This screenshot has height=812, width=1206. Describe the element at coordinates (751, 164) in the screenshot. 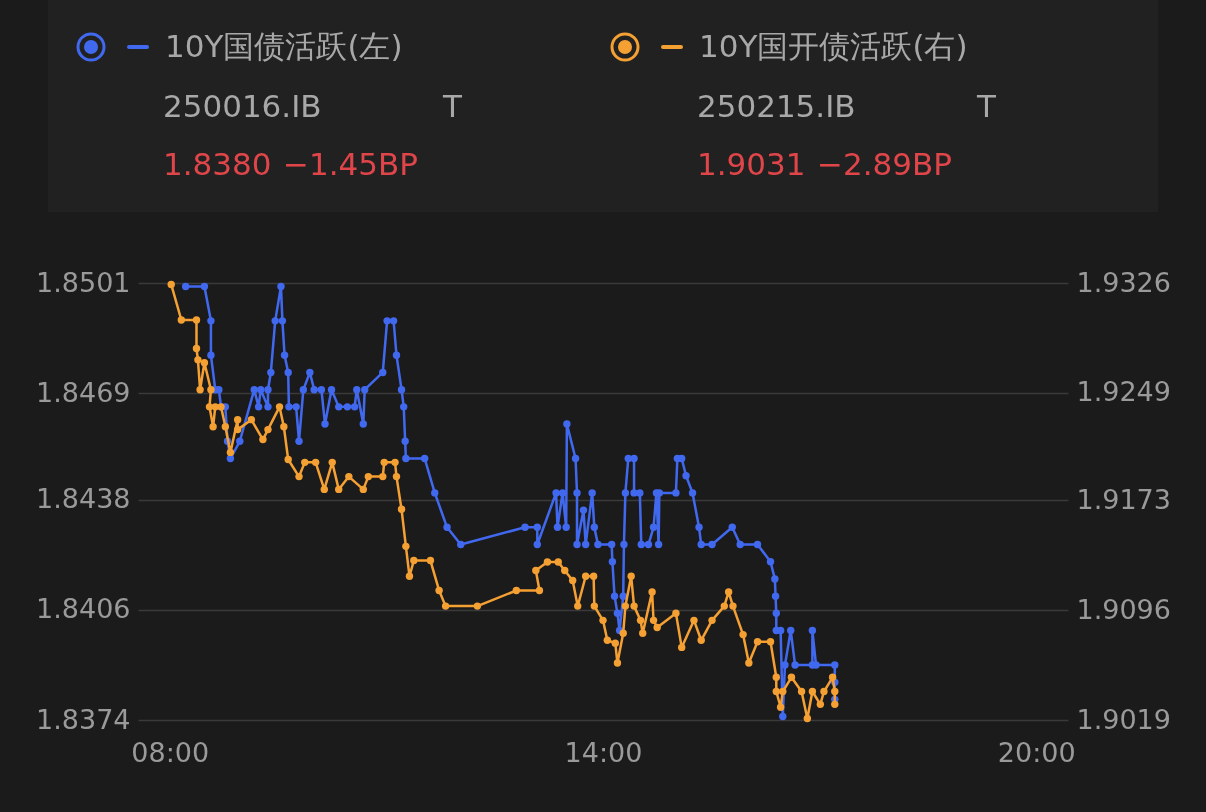

I see `text: 1.9031` at that location.